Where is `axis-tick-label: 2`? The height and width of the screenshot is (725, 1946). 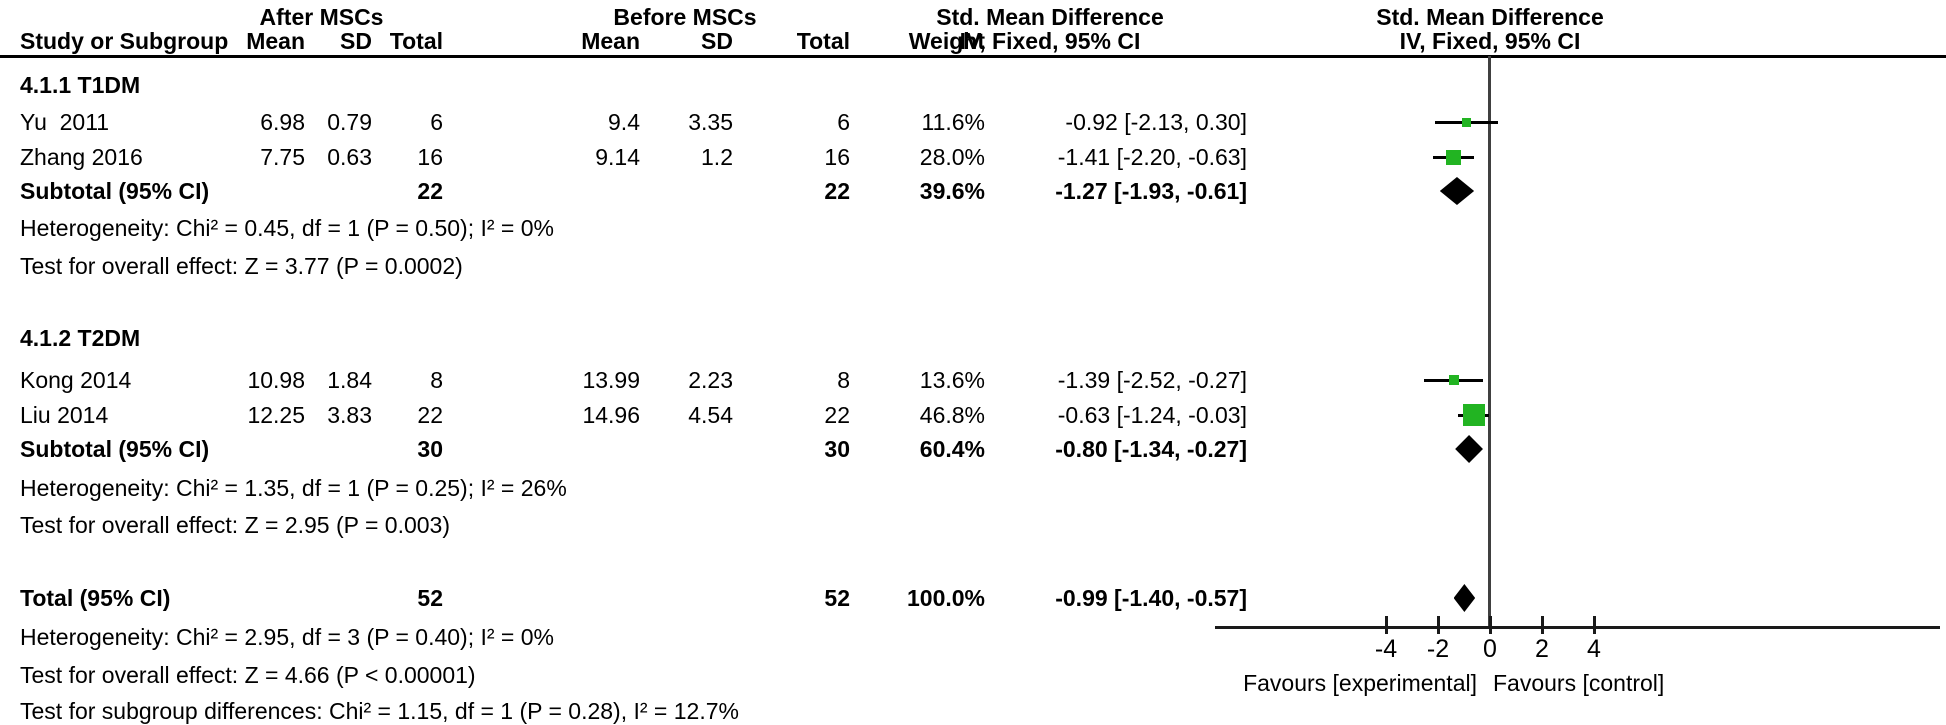 axis-tick-label: 2 is located at coordinates (1542, 649).